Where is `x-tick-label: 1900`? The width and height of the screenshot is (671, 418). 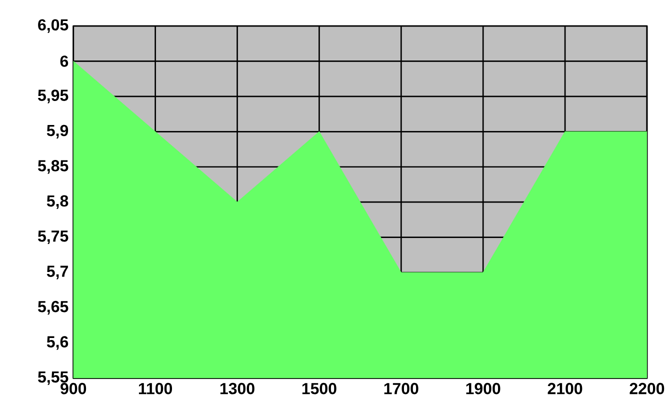 x-tick-label: 1900 is located at coordinates (483, 388).